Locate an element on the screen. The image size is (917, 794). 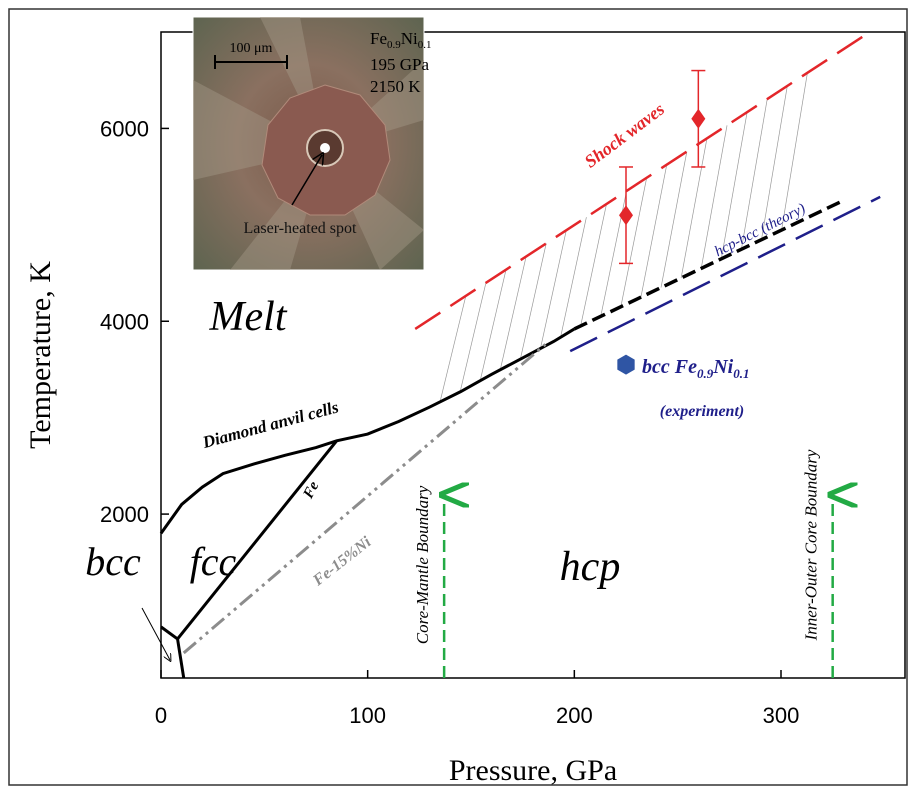
experiment-label-part: bcc Fe is located at coordinates (669, 367).